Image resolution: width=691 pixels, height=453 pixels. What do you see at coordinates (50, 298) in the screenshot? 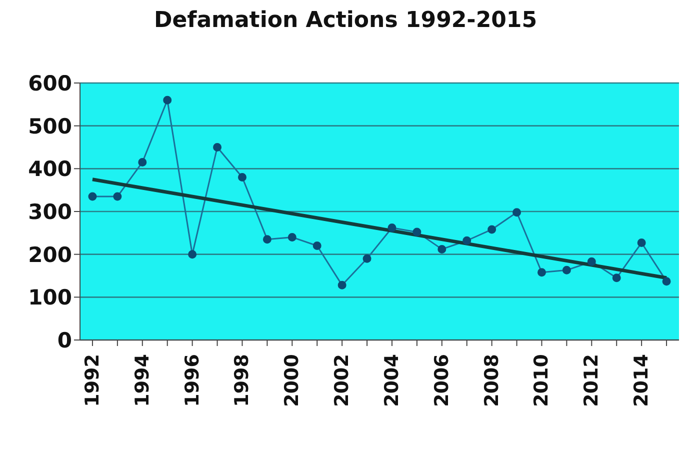
I see `y-tick-label: 100` at bounding box center [50, 298].